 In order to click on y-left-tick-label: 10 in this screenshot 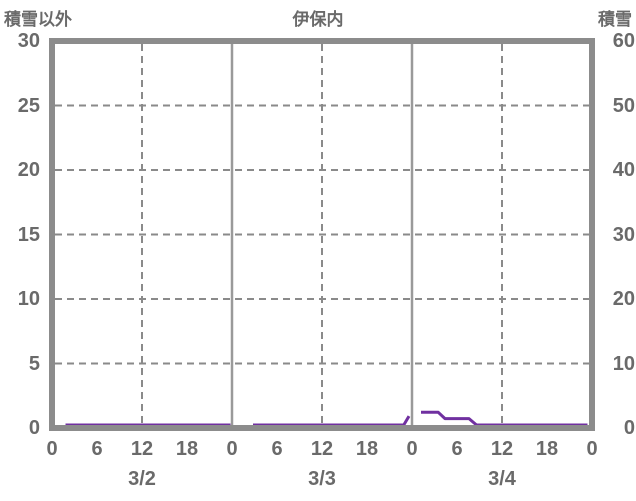, I will do `click(28, 299)`.